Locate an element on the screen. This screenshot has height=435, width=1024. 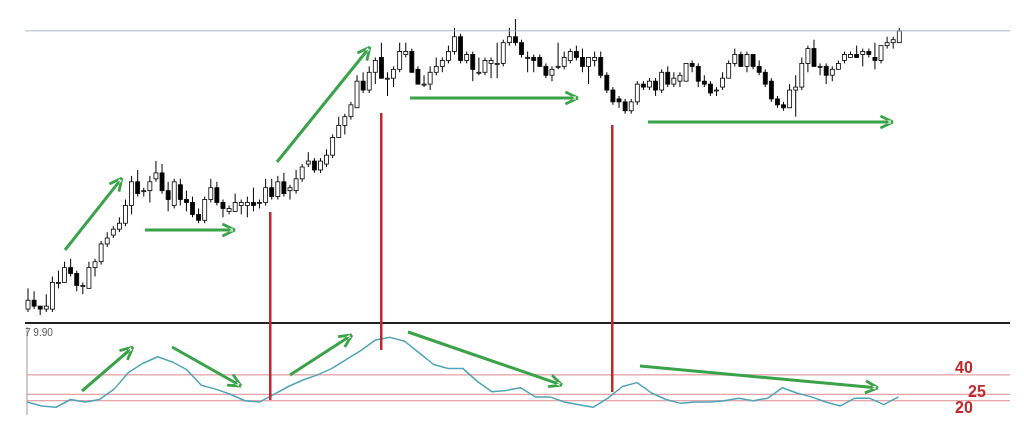
annotation: 7 9.90 is located at coordinates (39, 332).